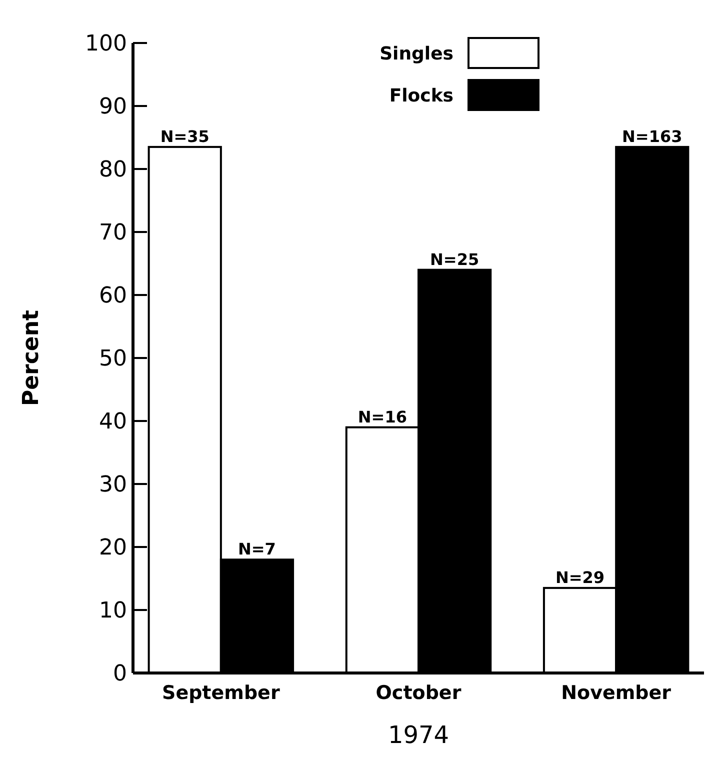 The image size is (722, 771). I want to click on y-tick-label: 100, so click(106, 44).